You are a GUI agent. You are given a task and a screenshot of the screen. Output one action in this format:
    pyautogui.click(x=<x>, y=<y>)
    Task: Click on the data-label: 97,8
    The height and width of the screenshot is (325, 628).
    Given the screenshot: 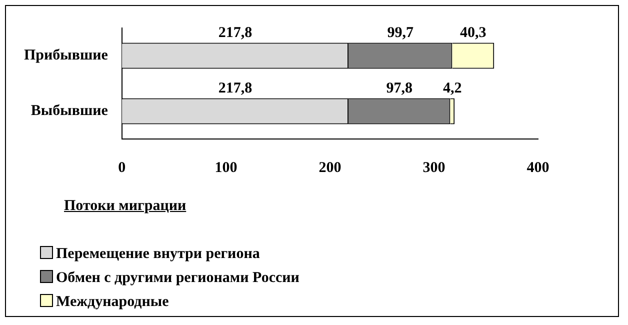 What is the action you would take?
    pyautogui.click(x=399, y=88)
    